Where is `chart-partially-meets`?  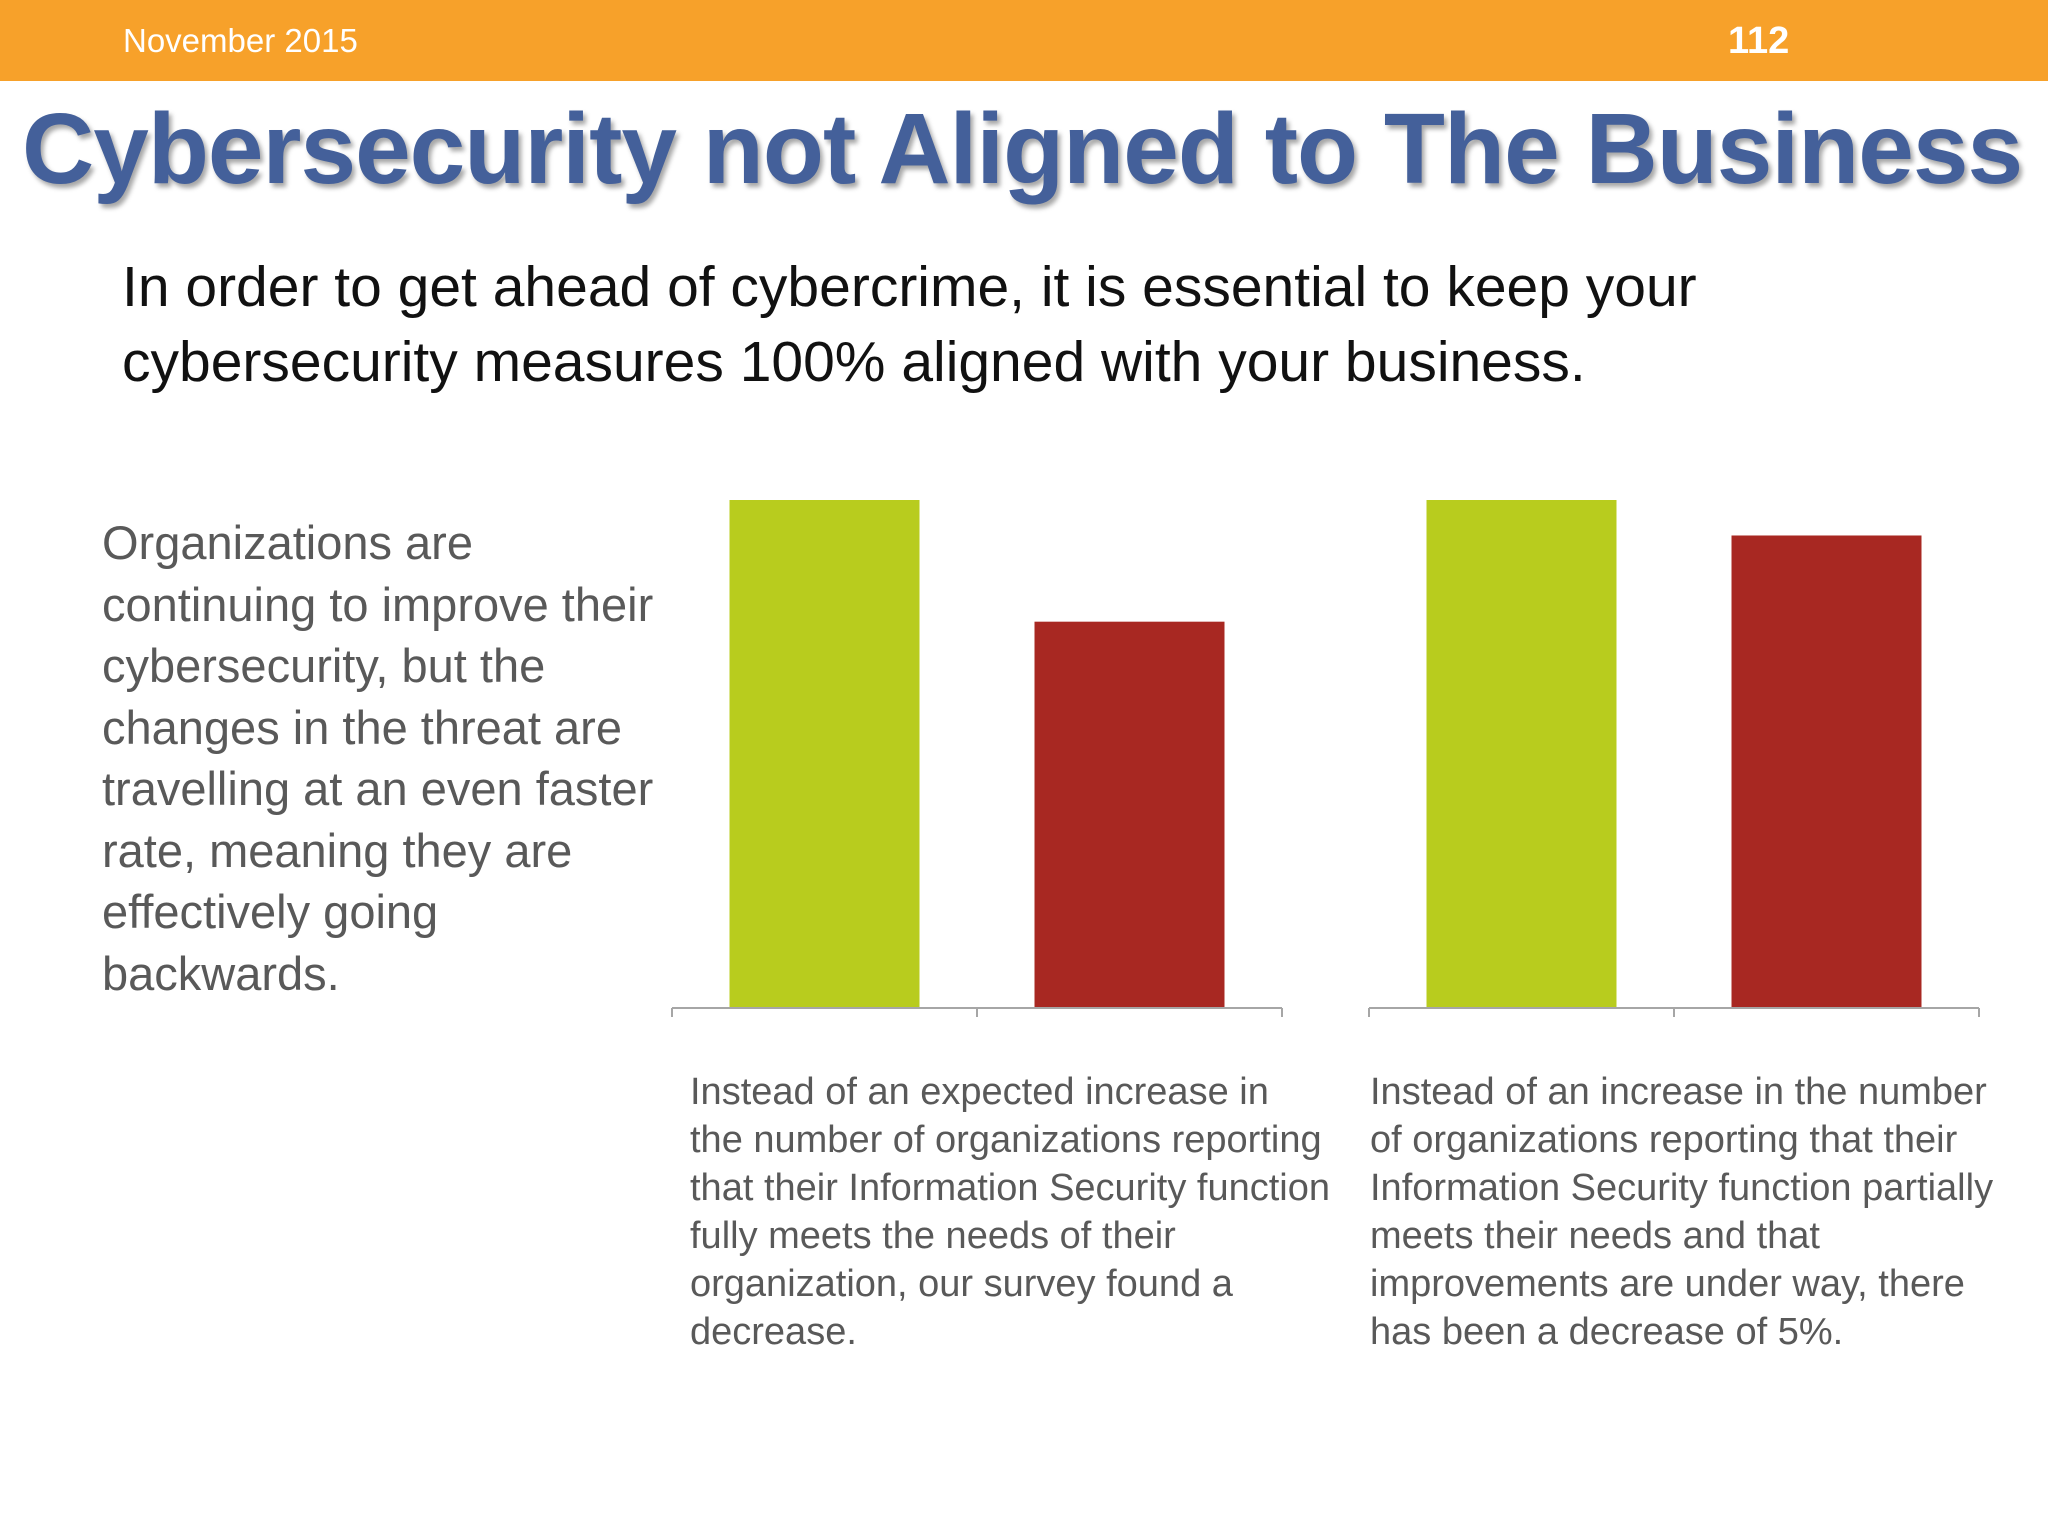
chart-partially-meets is located at coordinates (1675, 750).